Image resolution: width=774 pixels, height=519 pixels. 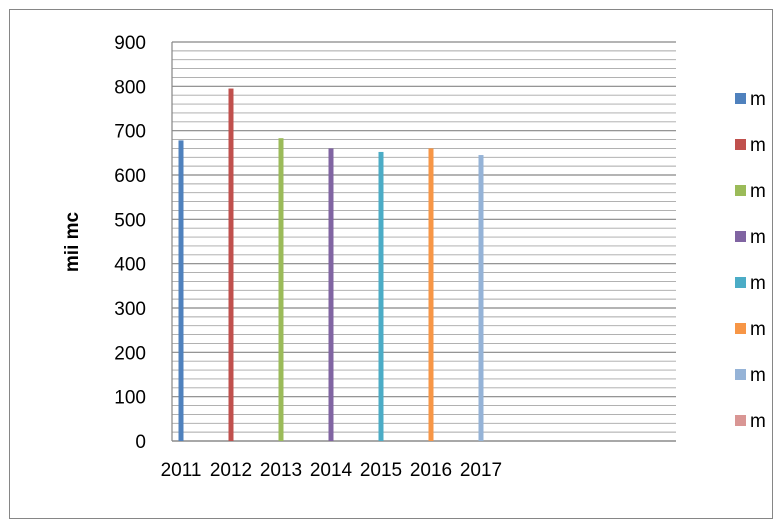 What do you see at coordinates (481, 470) in the screenshot?
I see `x-tick-label: 2017` at bounding box center [481, 470].